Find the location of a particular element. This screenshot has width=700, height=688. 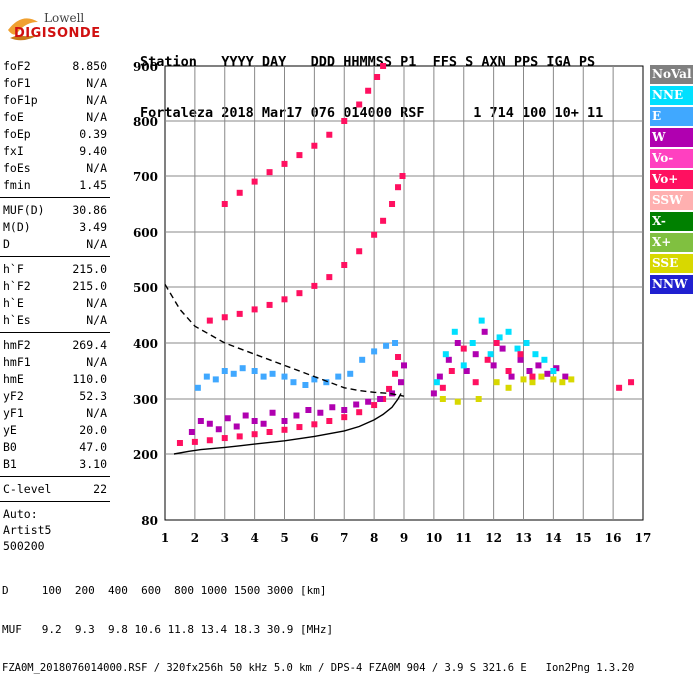

param-value: 20.0 is located at coordinates (93, 430).